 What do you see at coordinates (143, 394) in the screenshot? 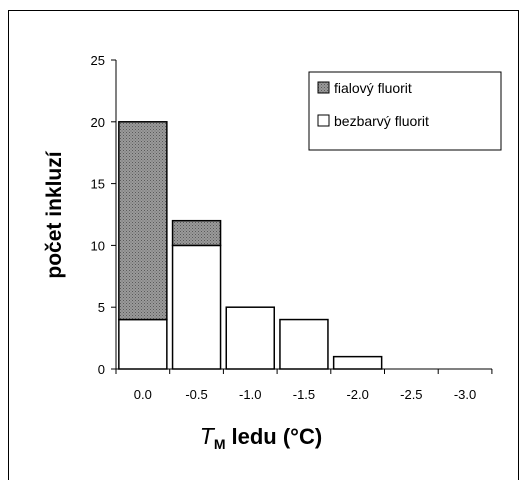
I see `x-tick-label: 0.0` at bounding box center [143, 394].